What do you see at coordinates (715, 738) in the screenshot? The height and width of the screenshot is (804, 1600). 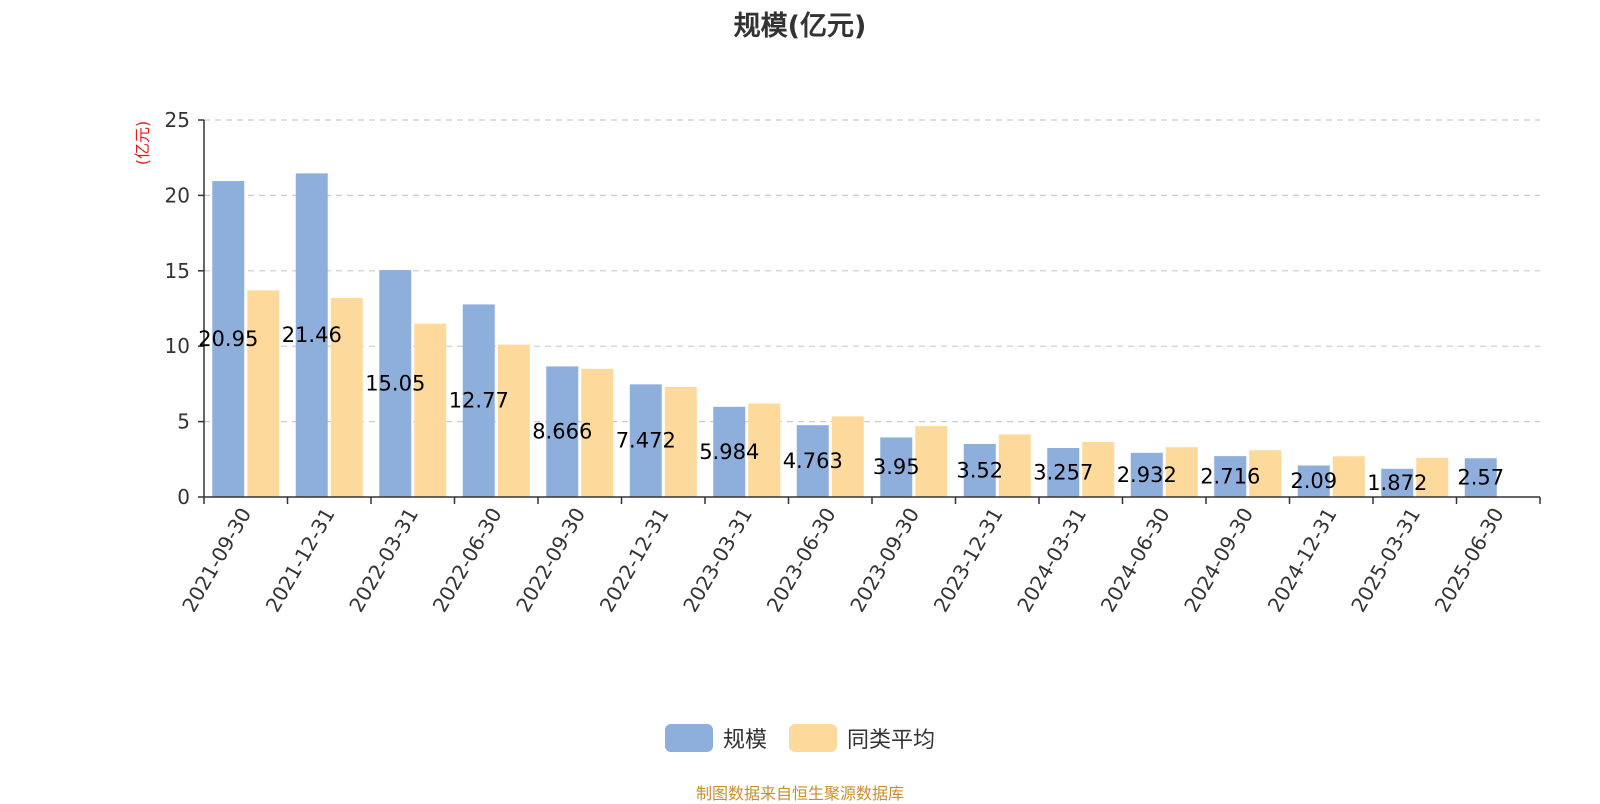 I see `legend-item-scale: 规模` at bounding box center [715, 738].